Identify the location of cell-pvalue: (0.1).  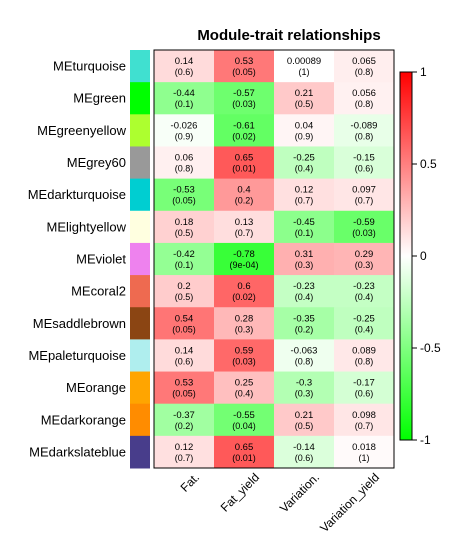
(184, 104).